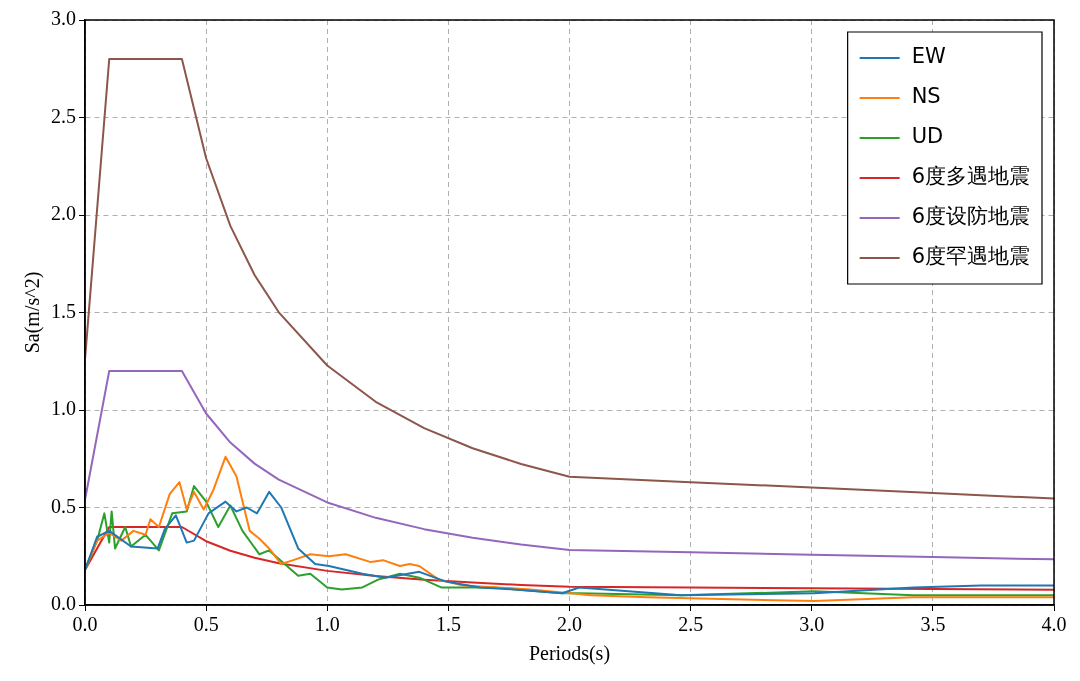  I want to click on x-tick-label: 1.5, so click(448, 624).